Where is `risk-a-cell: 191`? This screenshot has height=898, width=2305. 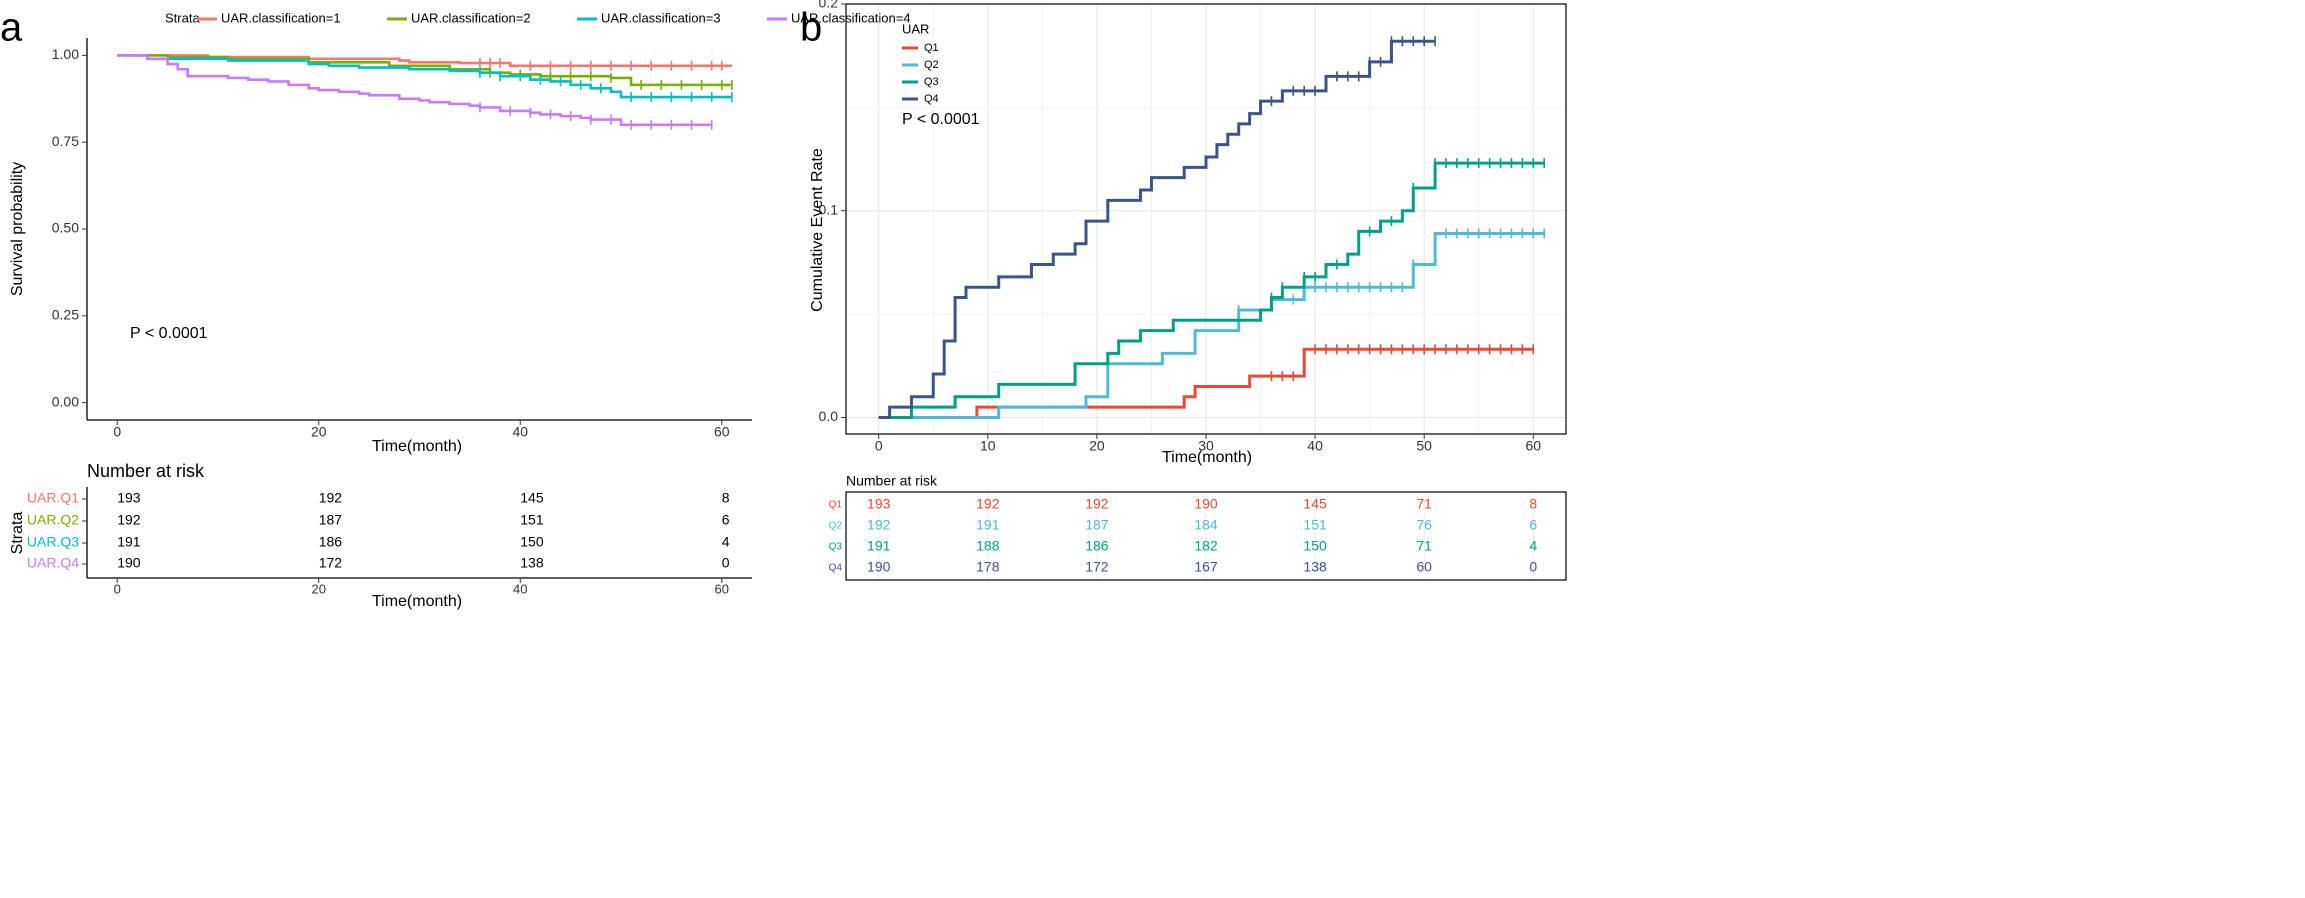
risk-a-cell: 191 is located at coordinates (129, 542).